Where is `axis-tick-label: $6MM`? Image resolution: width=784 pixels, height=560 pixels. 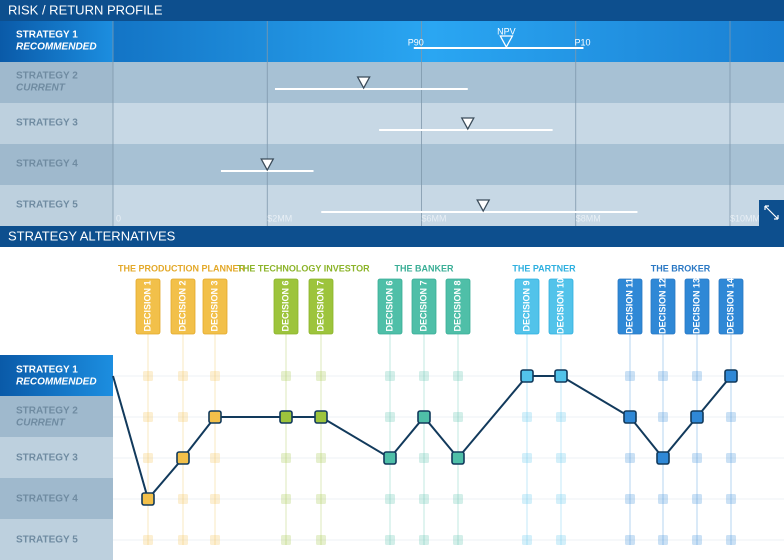 axis-tick-label: $6MM is located at coordinates (434, 218).